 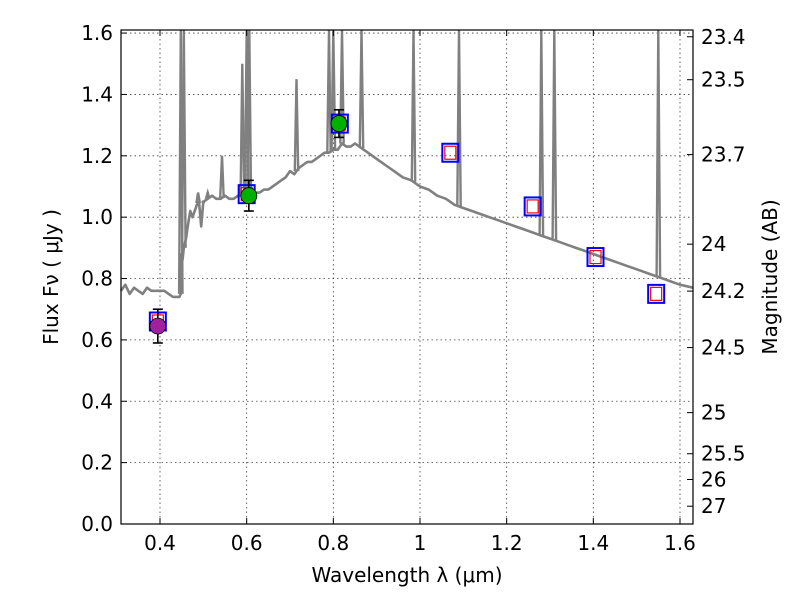 I want to click on right-tick-label: 27, so click(x=713, y=506).